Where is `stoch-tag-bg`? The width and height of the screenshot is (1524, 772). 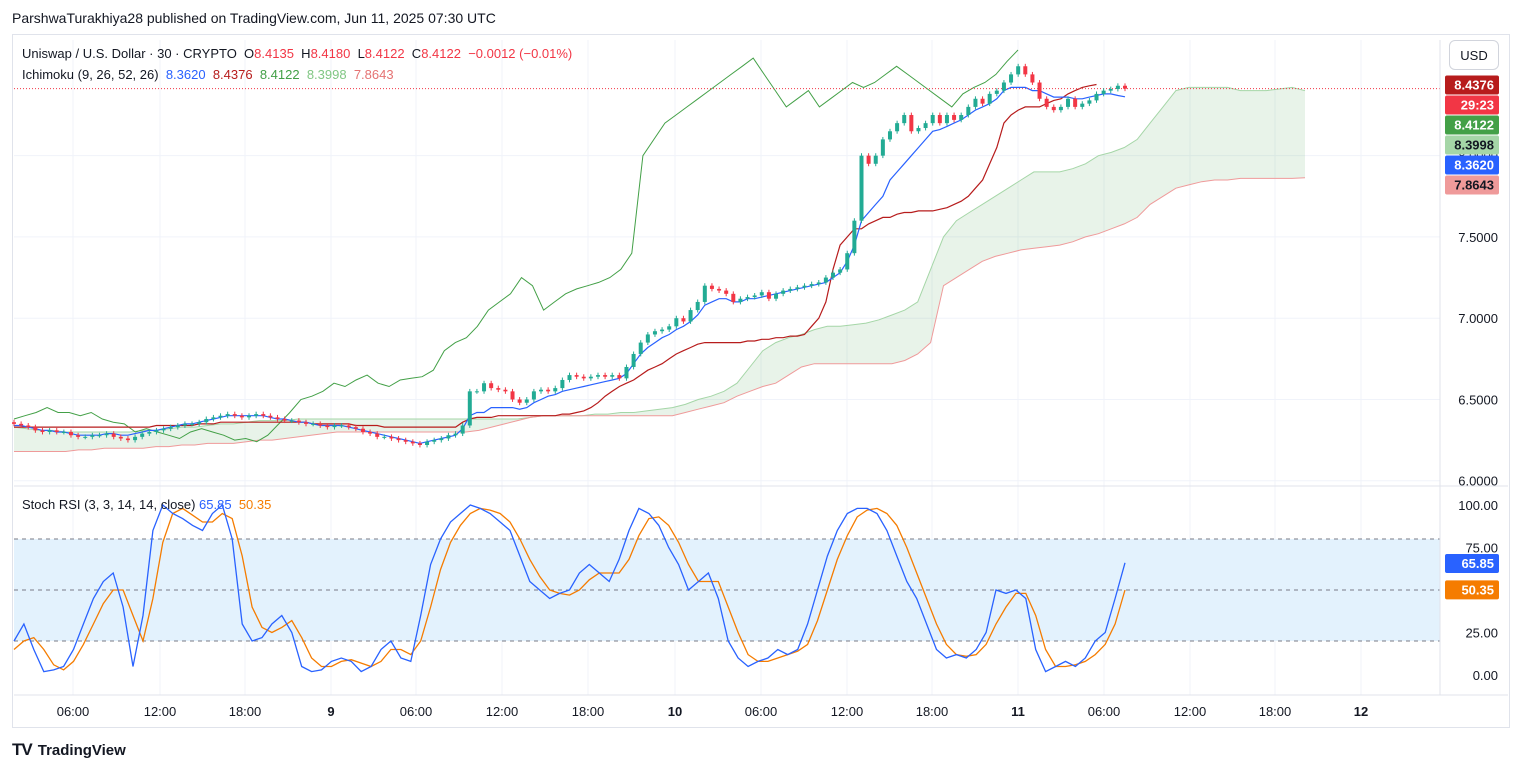
stoch-tag-bg is located at coordinates (1472, 590).